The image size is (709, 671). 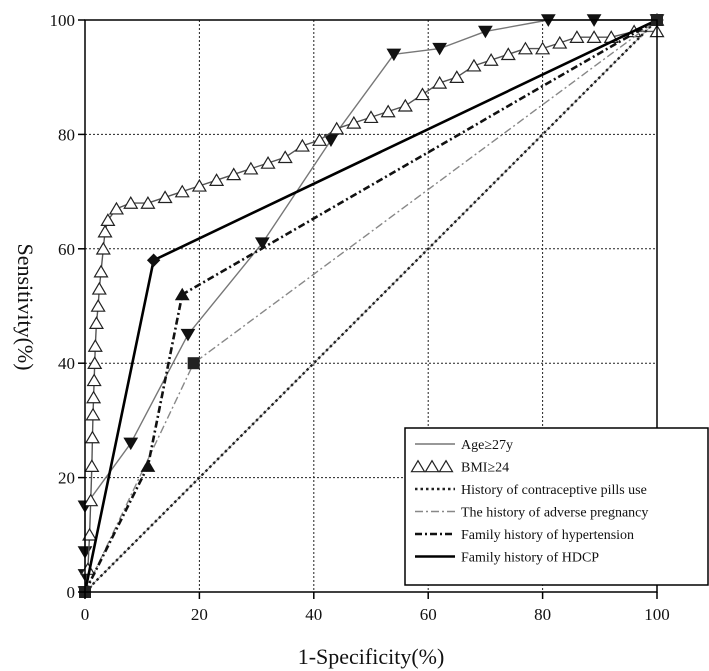 I want to click on x-tick-label-20: 20, so click(x=199, y=614).